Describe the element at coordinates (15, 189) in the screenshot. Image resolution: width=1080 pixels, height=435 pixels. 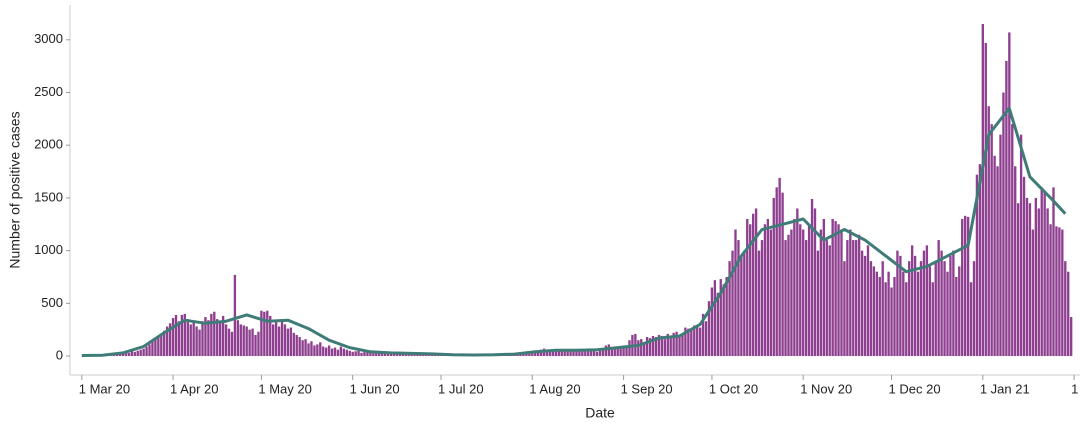
I see `y-axis-title: Number of positive cases` at that location.